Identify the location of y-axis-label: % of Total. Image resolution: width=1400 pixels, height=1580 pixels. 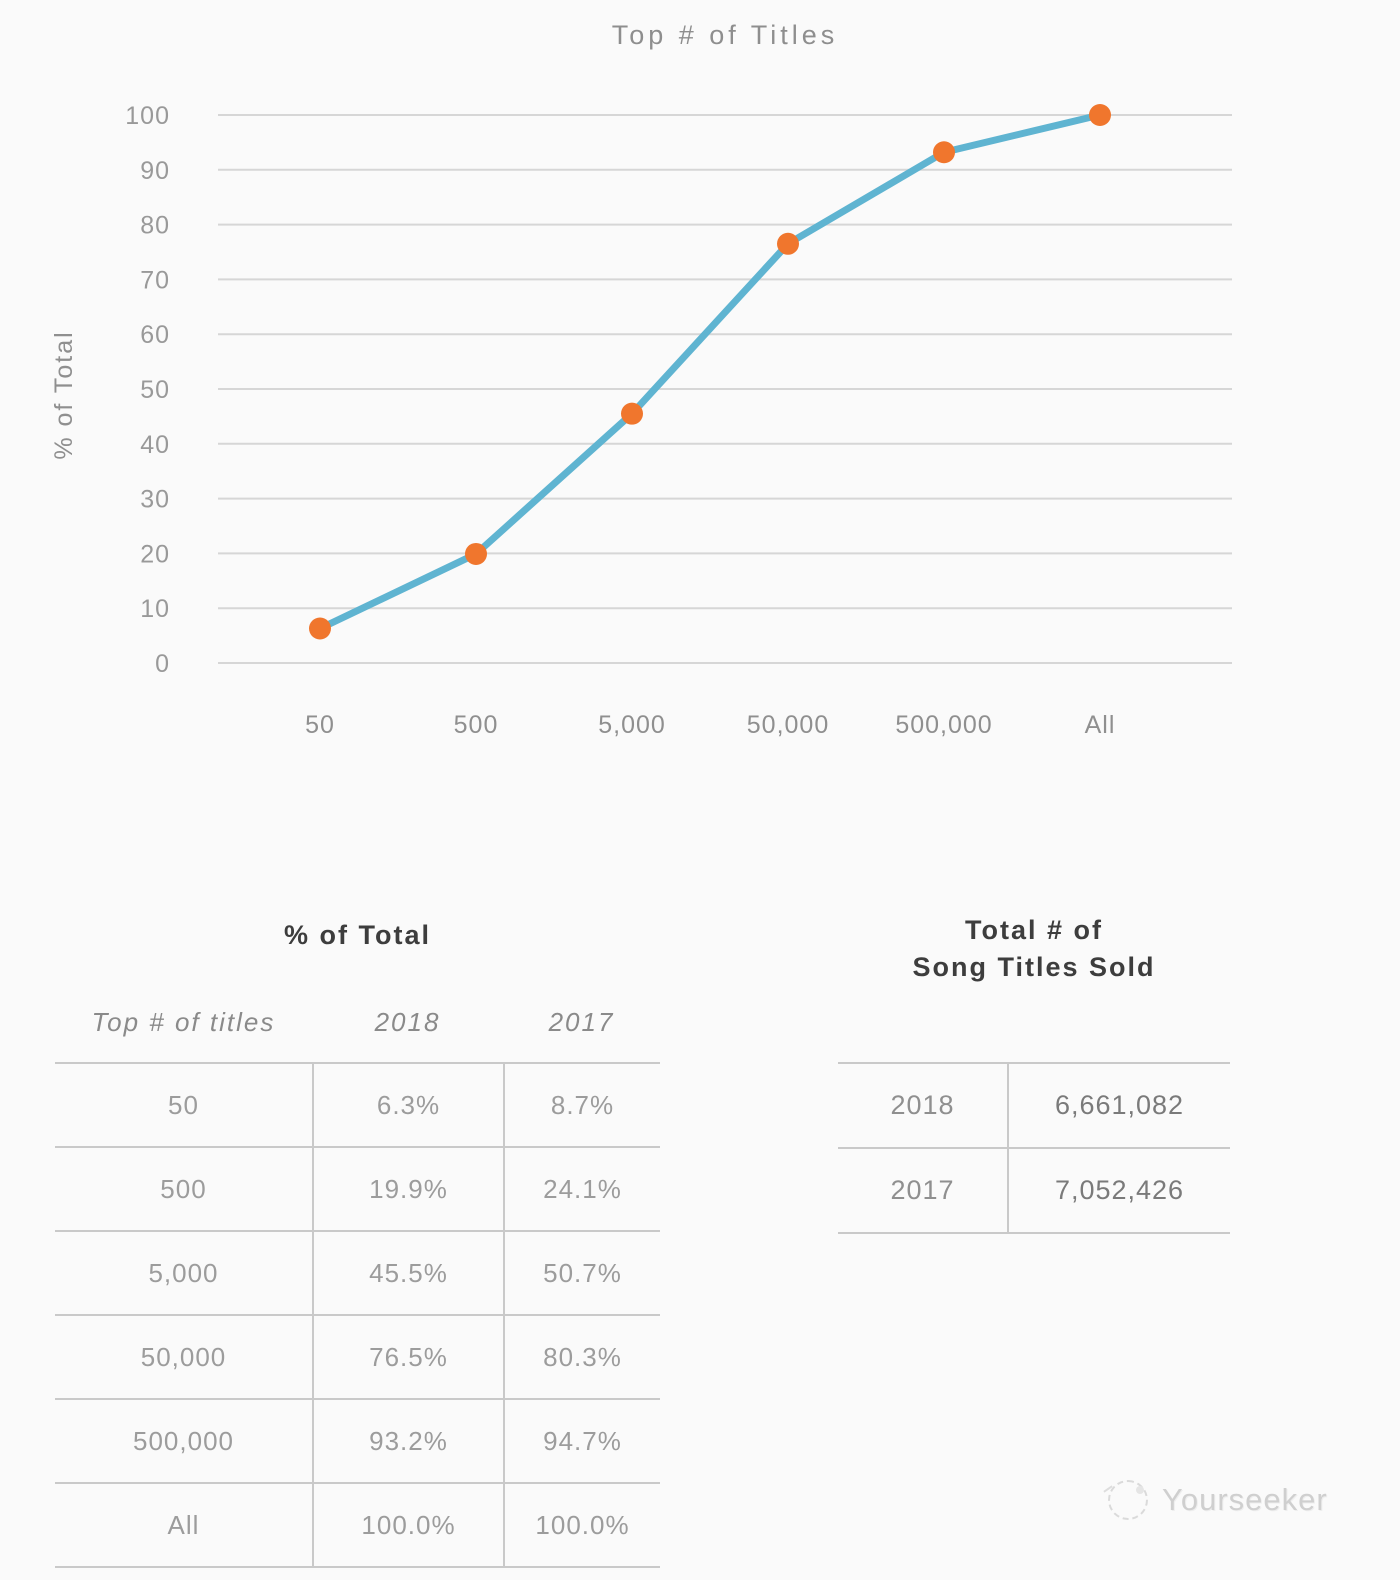
(64, 394).